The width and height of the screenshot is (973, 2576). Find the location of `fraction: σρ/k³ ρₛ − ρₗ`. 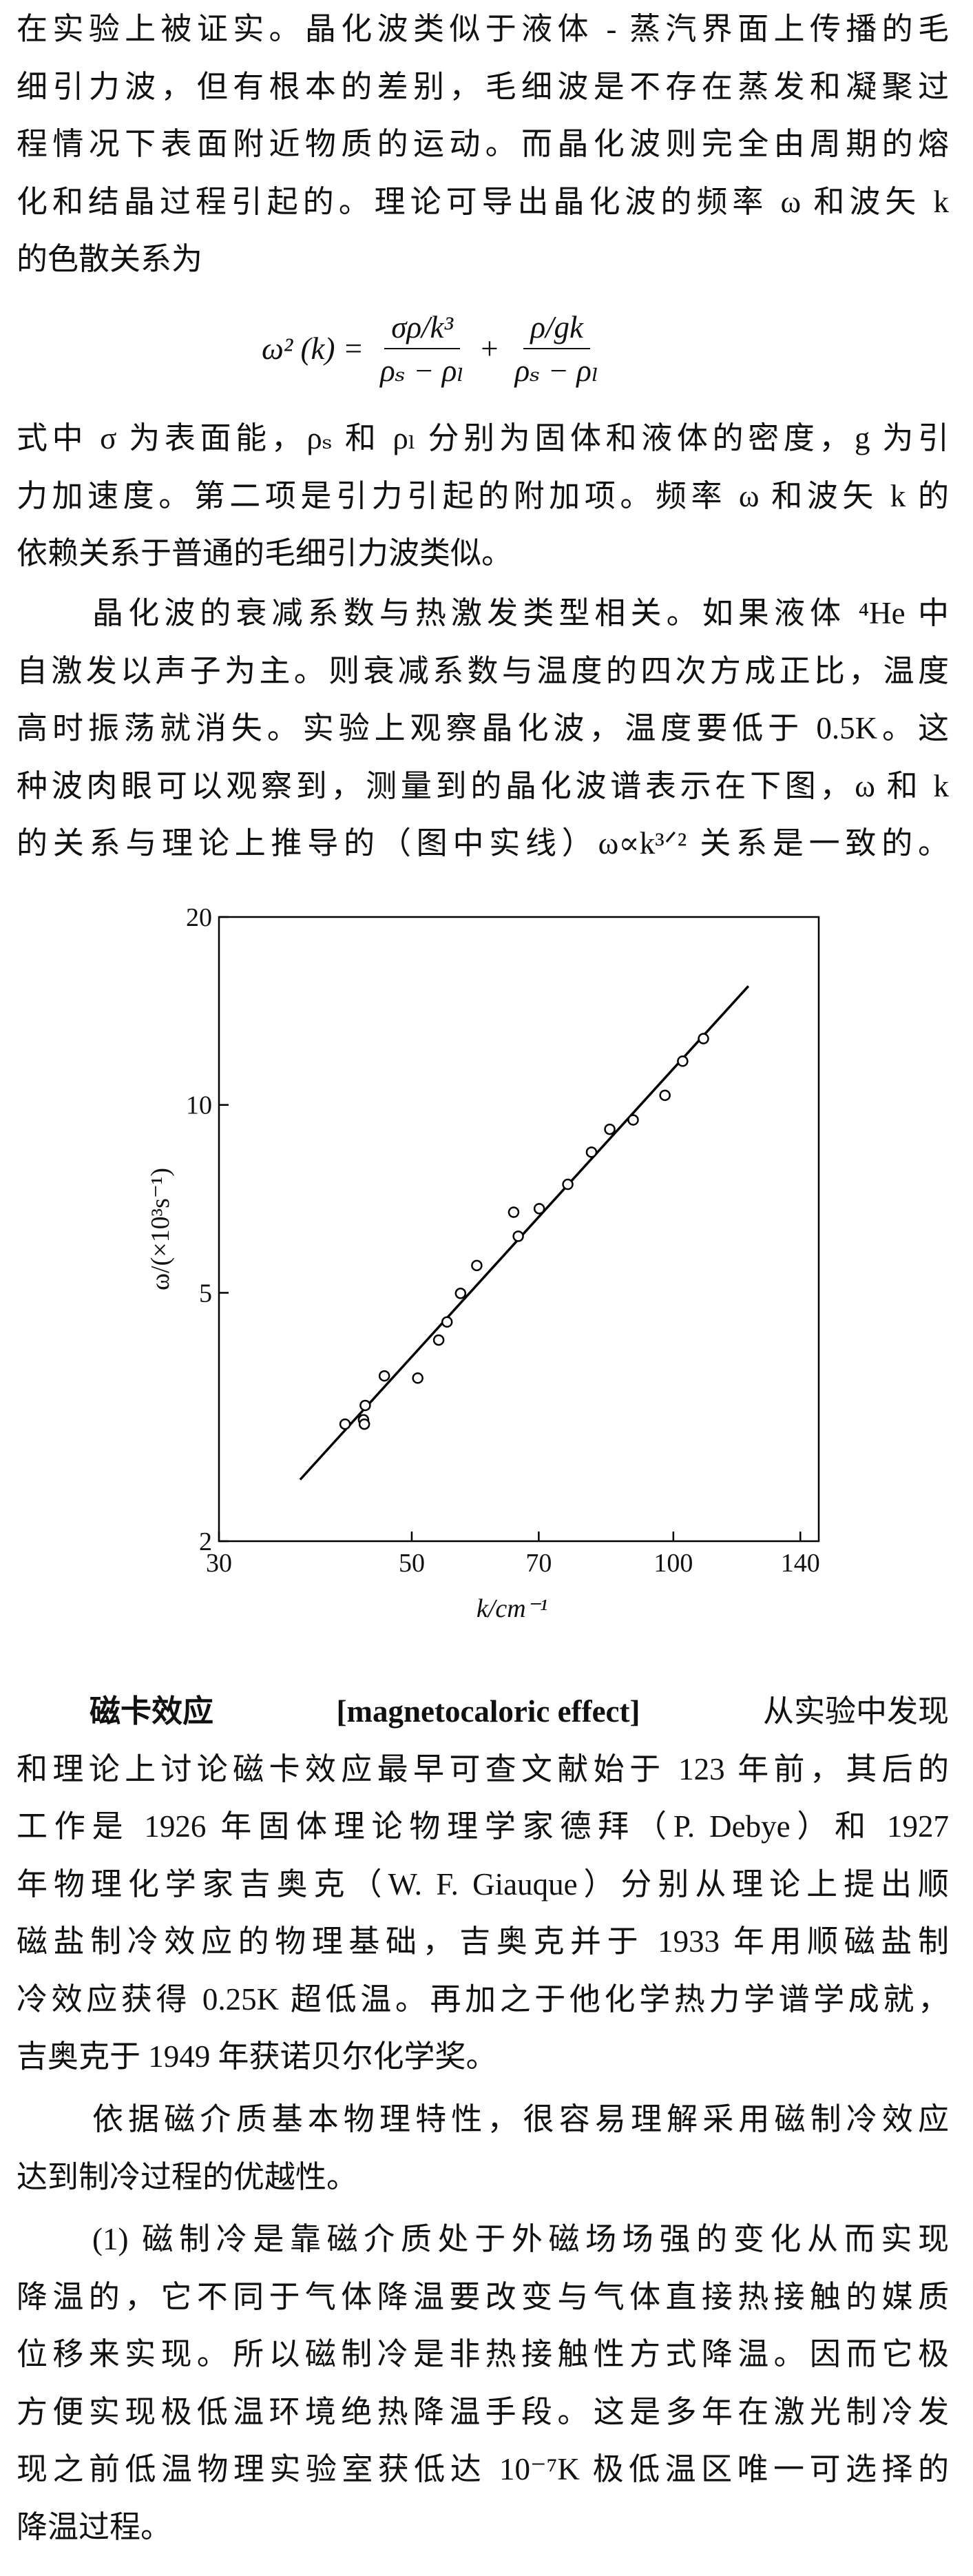

fraction: σρ/k³ ρₛ − ρₗ is located at coordinates (422, 349).